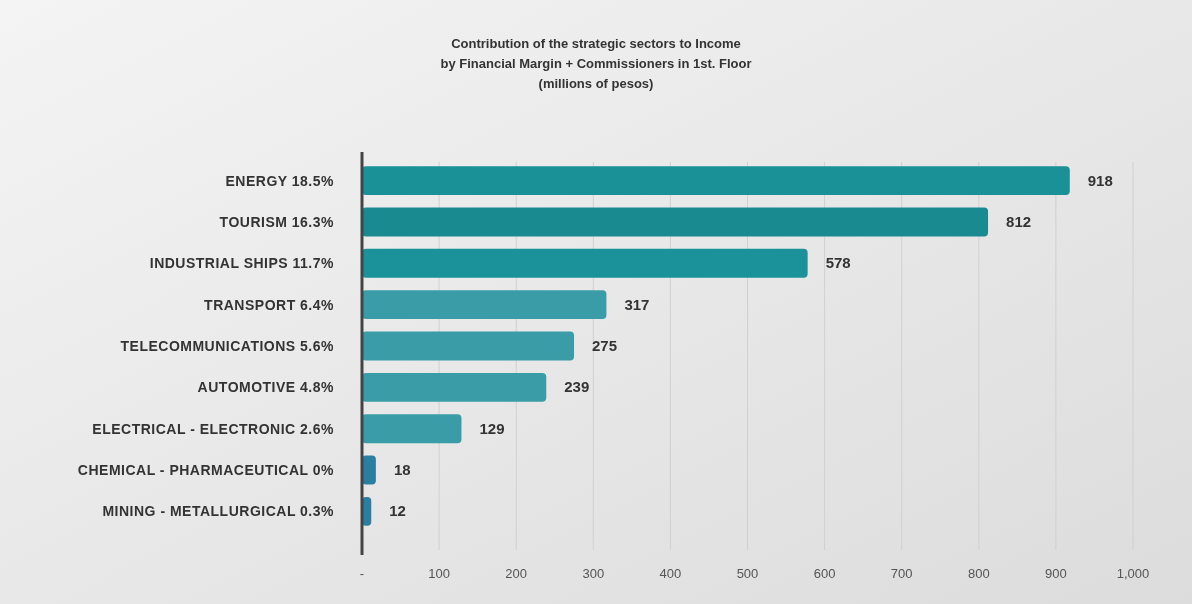 The image size is (1192, 604). I want to click on x-tick-label: 100, so click(439, 573).